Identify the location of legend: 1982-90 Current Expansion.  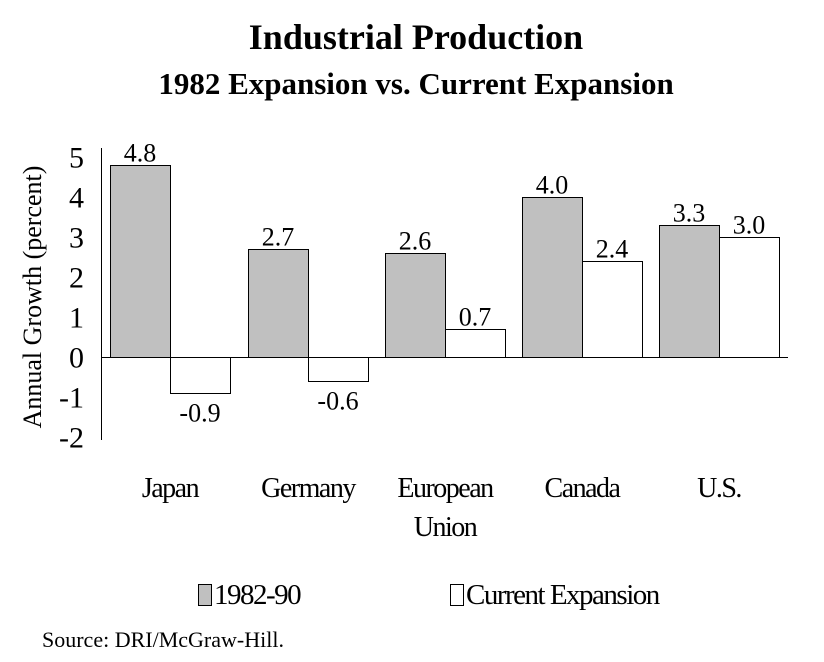
(430, 595).